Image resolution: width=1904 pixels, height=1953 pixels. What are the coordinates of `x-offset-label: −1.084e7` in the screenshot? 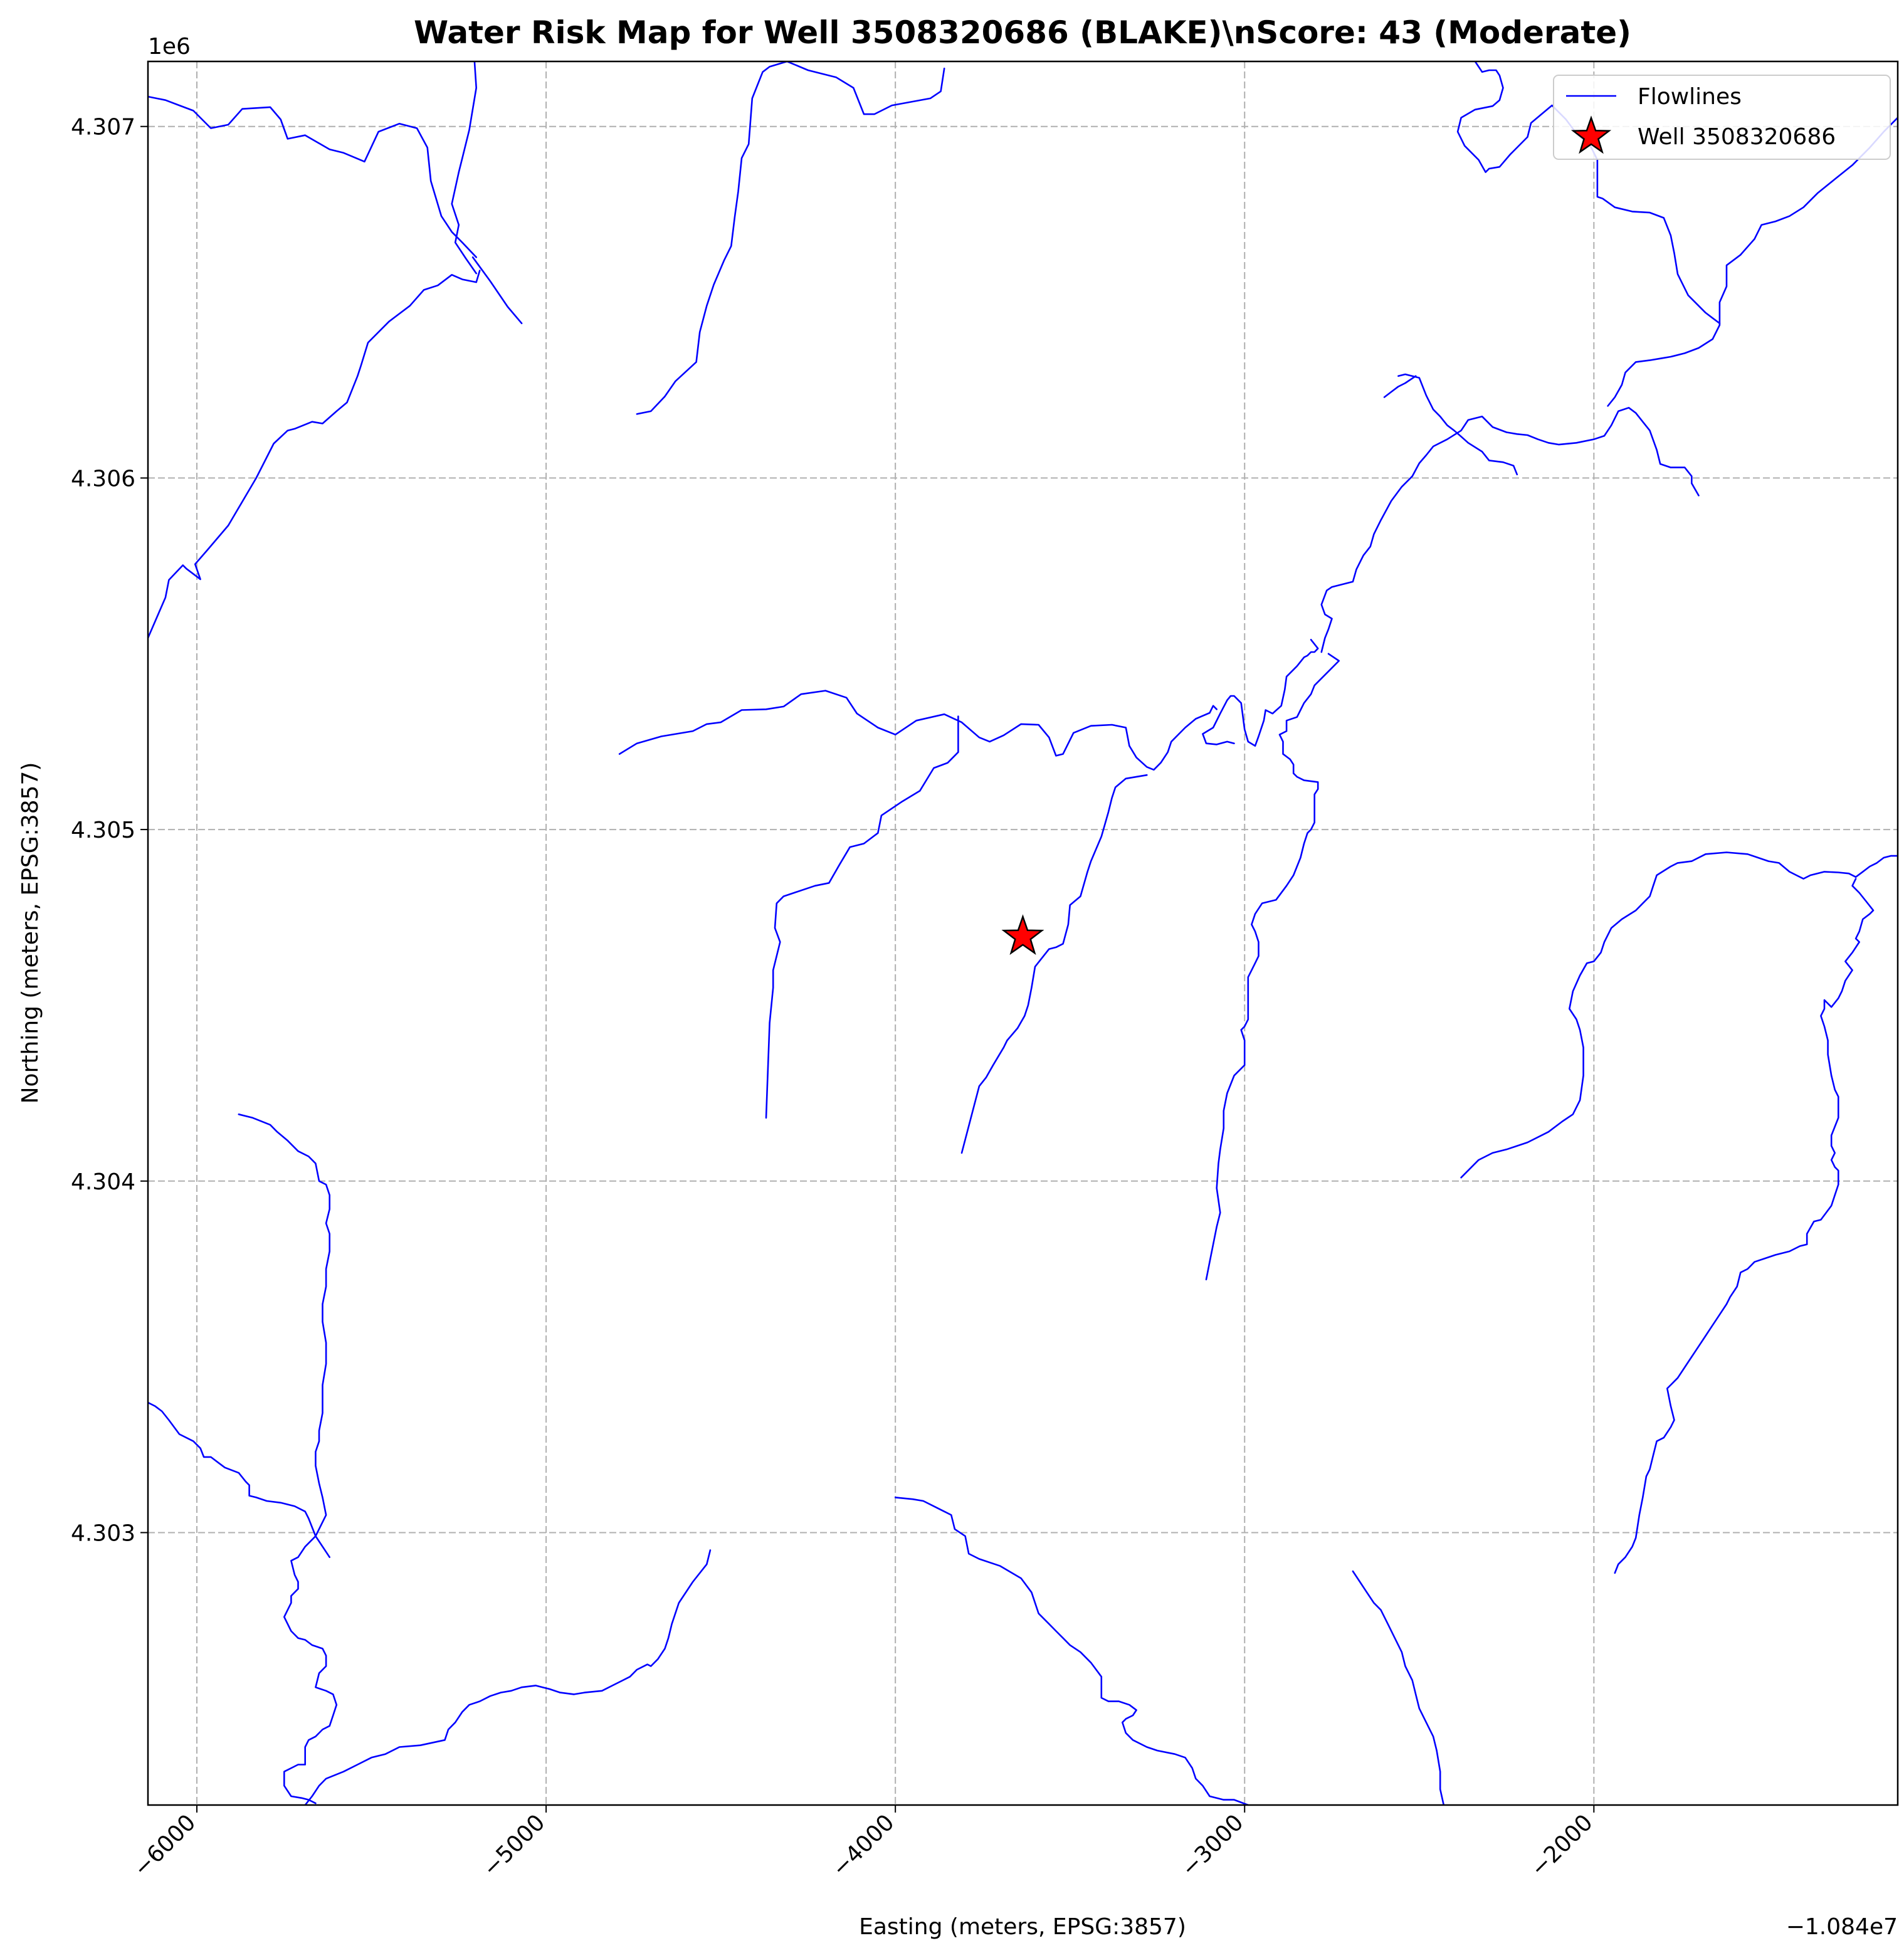 It's located at (1842, 1927).